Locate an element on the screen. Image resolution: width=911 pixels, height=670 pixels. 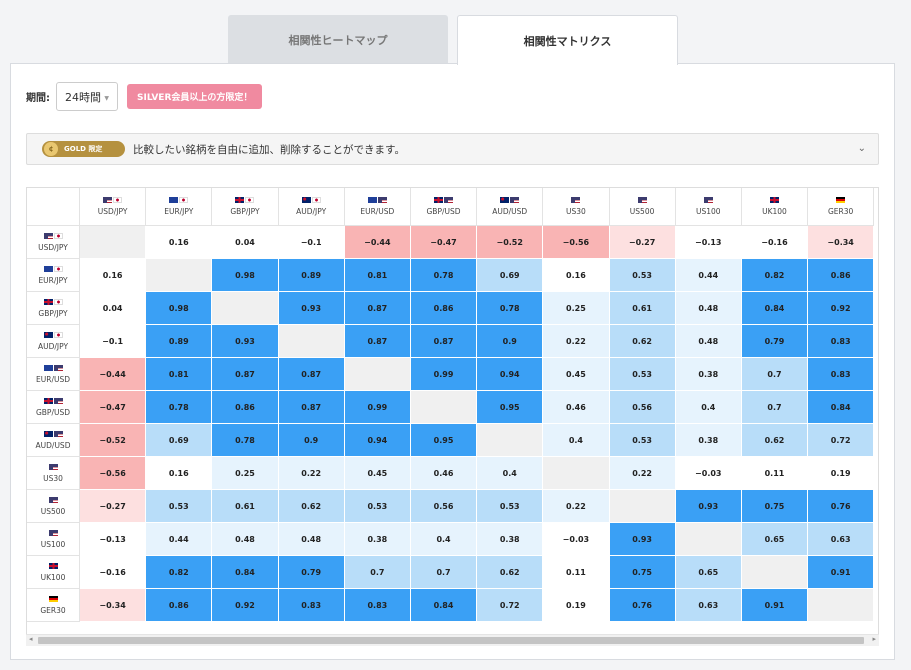
correlation-cell: 0.4 is located at coordinates (510, 473).